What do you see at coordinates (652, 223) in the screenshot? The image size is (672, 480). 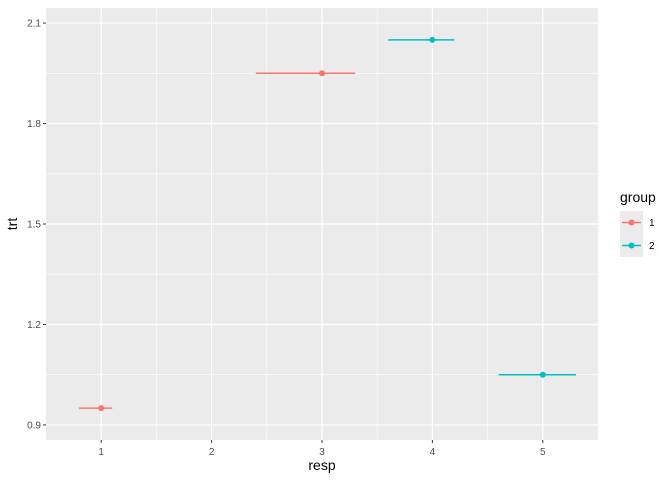 I see `legend-label: 1` at bounding box center [652, 223].